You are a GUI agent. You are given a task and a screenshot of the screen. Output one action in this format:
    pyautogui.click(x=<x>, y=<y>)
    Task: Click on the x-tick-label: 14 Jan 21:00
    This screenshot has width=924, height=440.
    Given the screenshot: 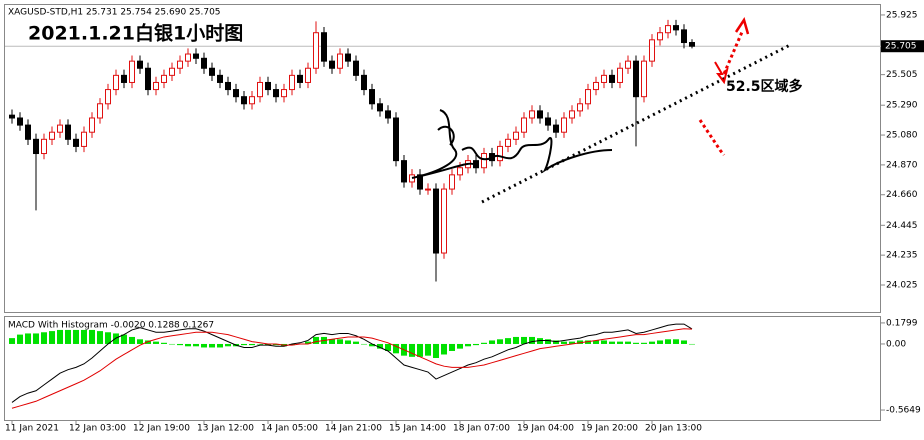 What is the action you would take?
    pyautogui.click(x=353, y=429)
    